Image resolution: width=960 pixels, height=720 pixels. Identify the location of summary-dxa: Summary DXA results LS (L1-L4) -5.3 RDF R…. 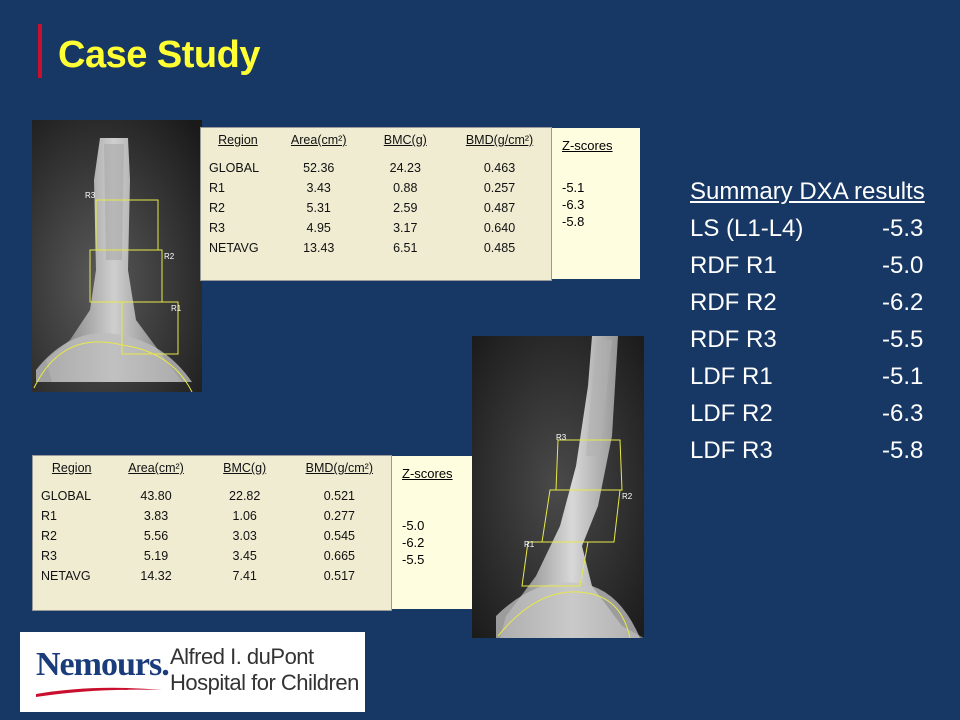
(807, 326).